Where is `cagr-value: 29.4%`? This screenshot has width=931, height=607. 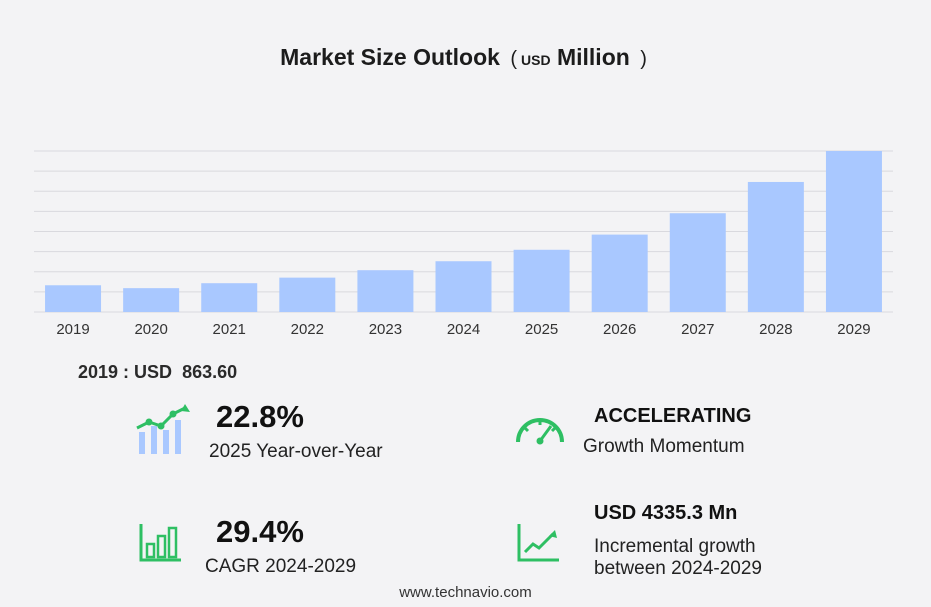
cagr-value: 29.4% is located at coordinates (260, 531).